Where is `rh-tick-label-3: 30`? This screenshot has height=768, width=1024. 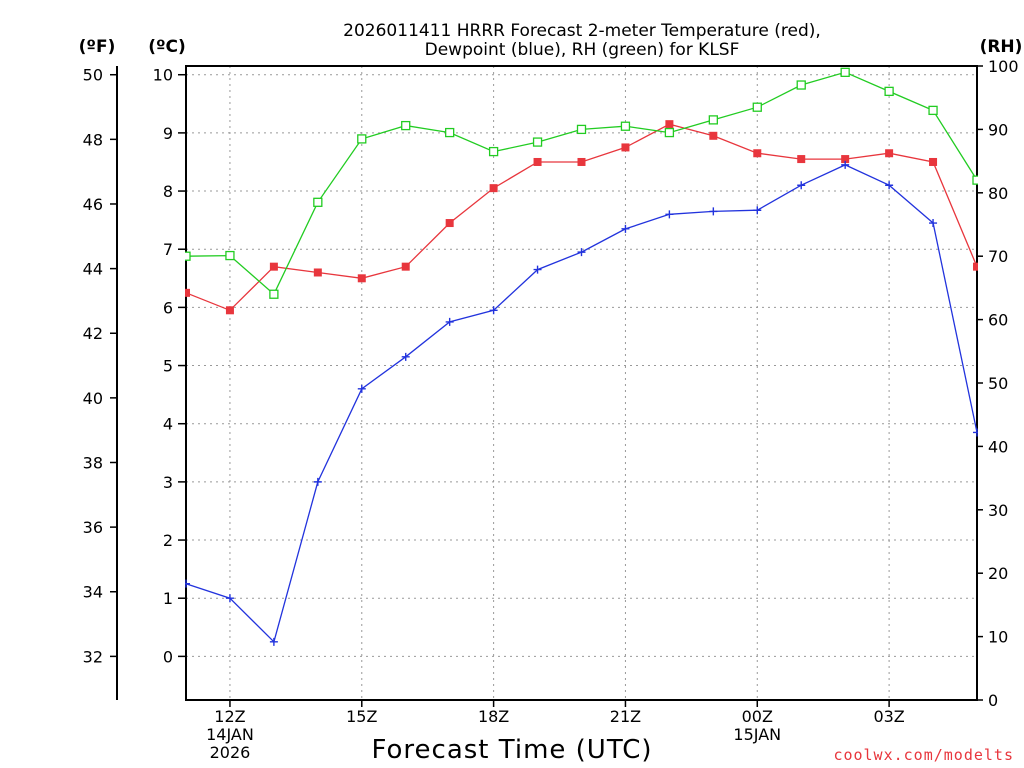 rh-tick-label-3: 30 is located at coordinates (998, 510).